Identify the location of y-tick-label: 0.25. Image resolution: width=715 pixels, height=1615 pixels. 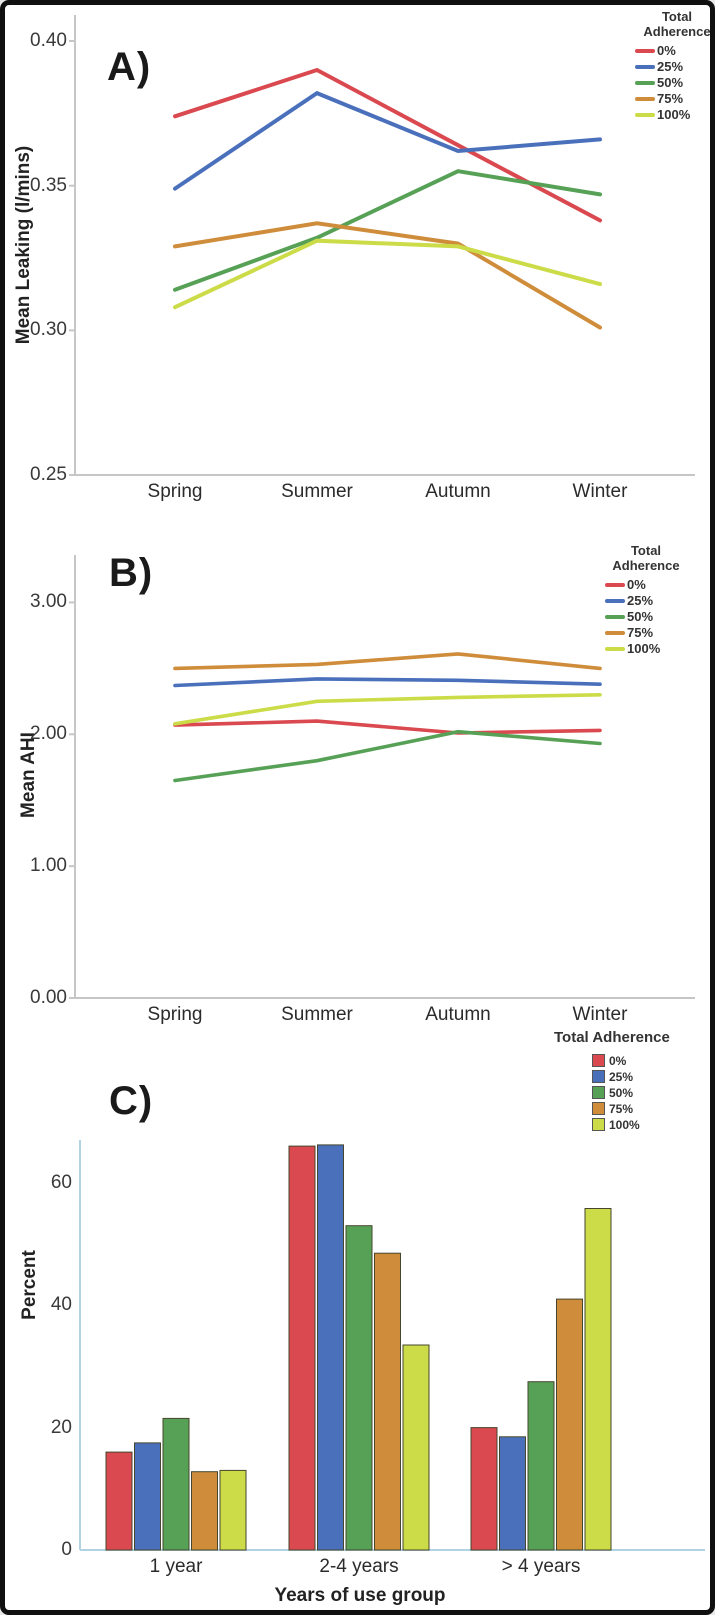
(48, 474).